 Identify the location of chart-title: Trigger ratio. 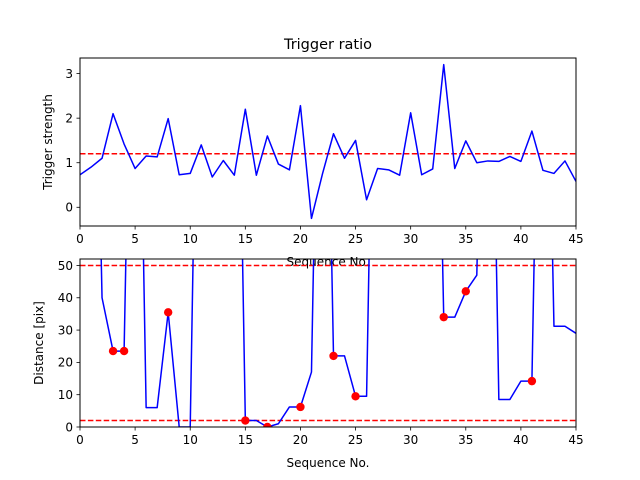
(327, 45).